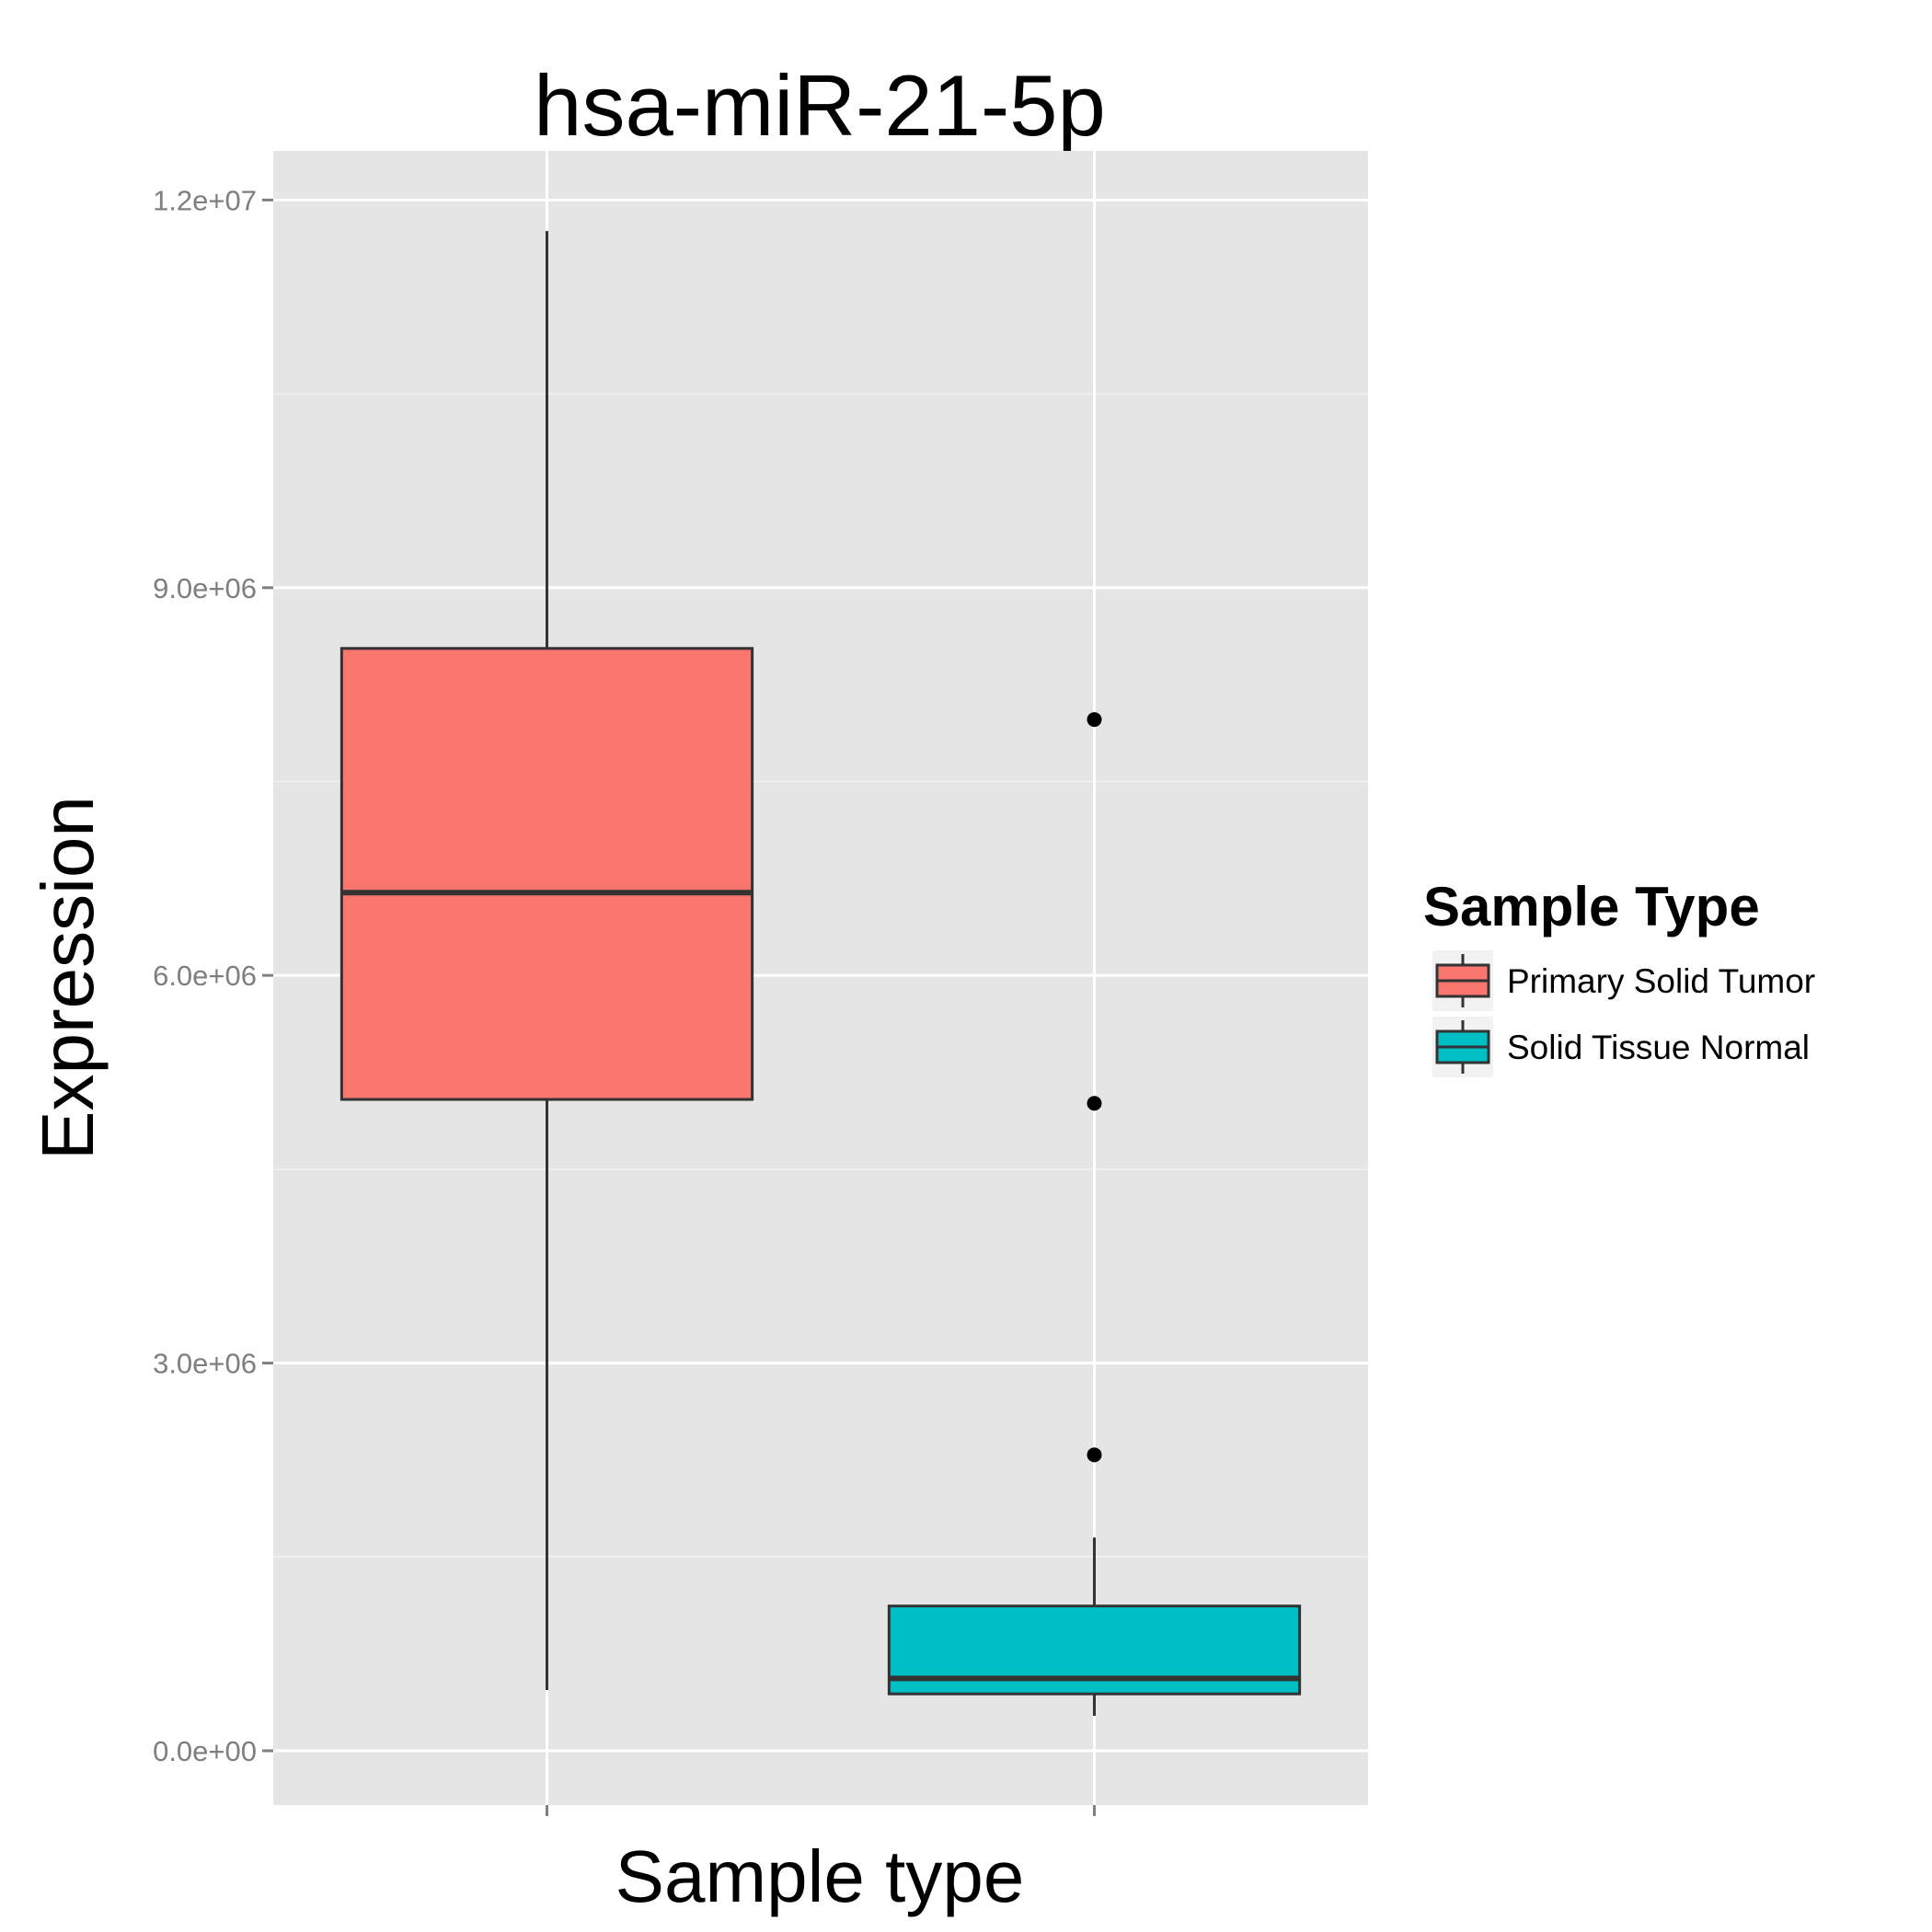  Describe the element at coordinates (68, 978) in the screenshot. I see `y-axis-title: Expression` at that location.